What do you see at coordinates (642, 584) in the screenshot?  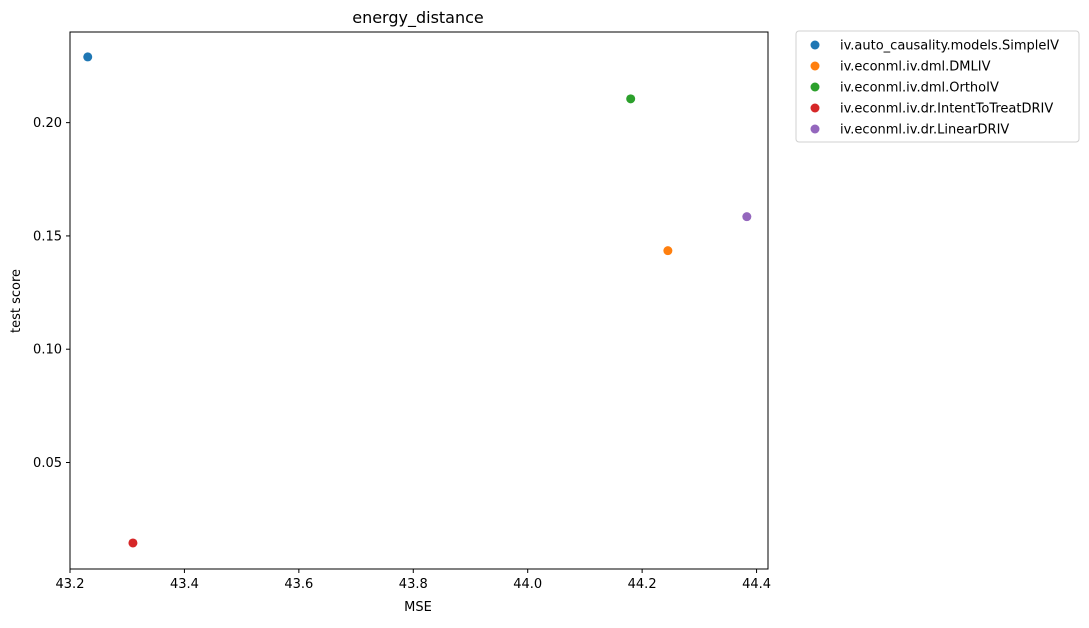 I see `x-tick-label: 44.2` at bounding box center [642, 584].